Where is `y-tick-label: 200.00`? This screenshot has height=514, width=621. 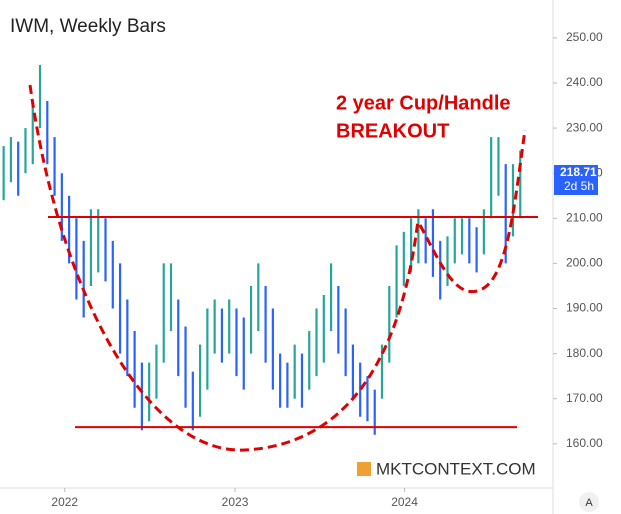 y-tick-label: 200.00 is located at coordinates (584, 263).